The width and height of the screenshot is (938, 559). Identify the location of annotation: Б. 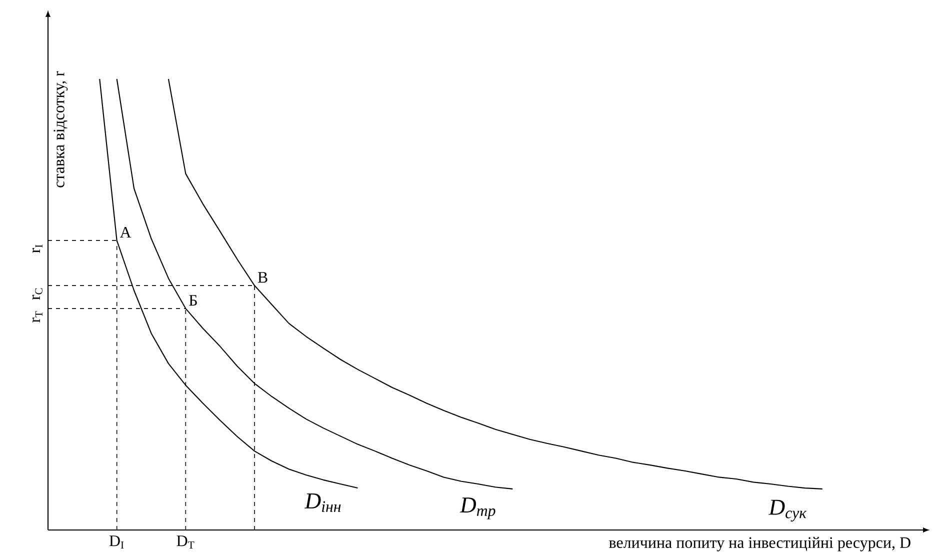
(193, 300).